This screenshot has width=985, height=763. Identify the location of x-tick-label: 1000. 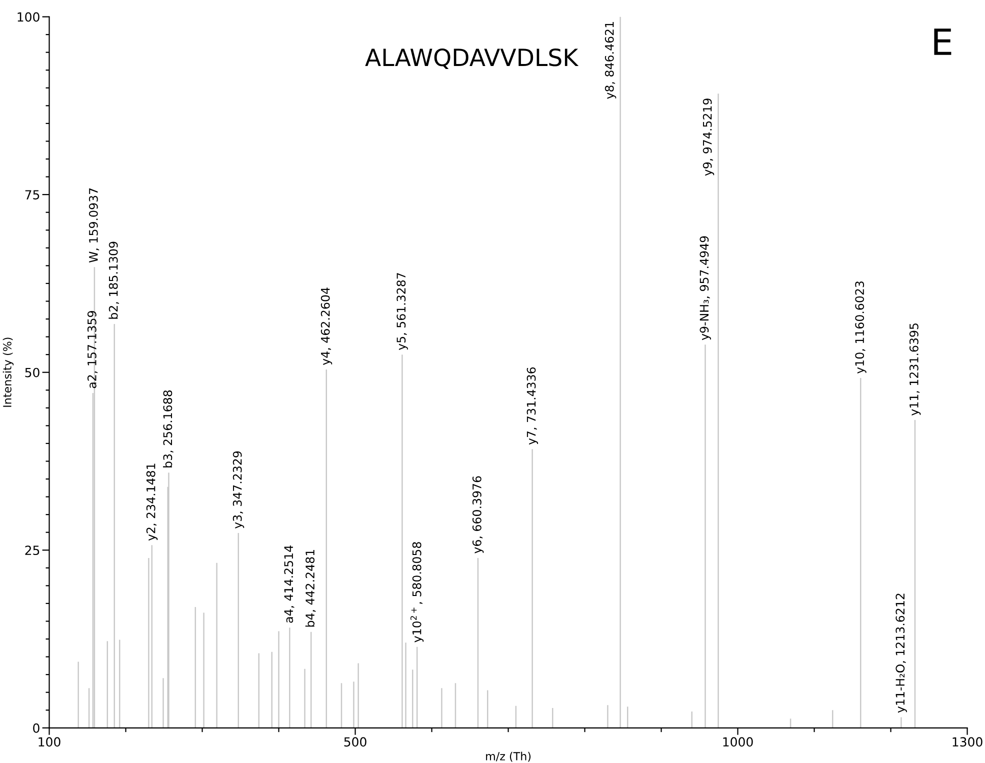
(738, 742).